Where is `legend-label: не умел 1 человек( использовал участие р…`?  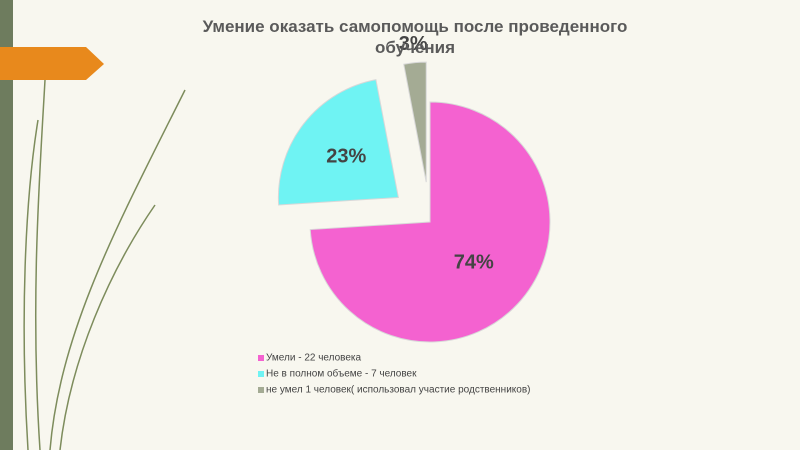
legend-label: не умел 1 человек( использовал участие р… is located at coordinates (398, 390).